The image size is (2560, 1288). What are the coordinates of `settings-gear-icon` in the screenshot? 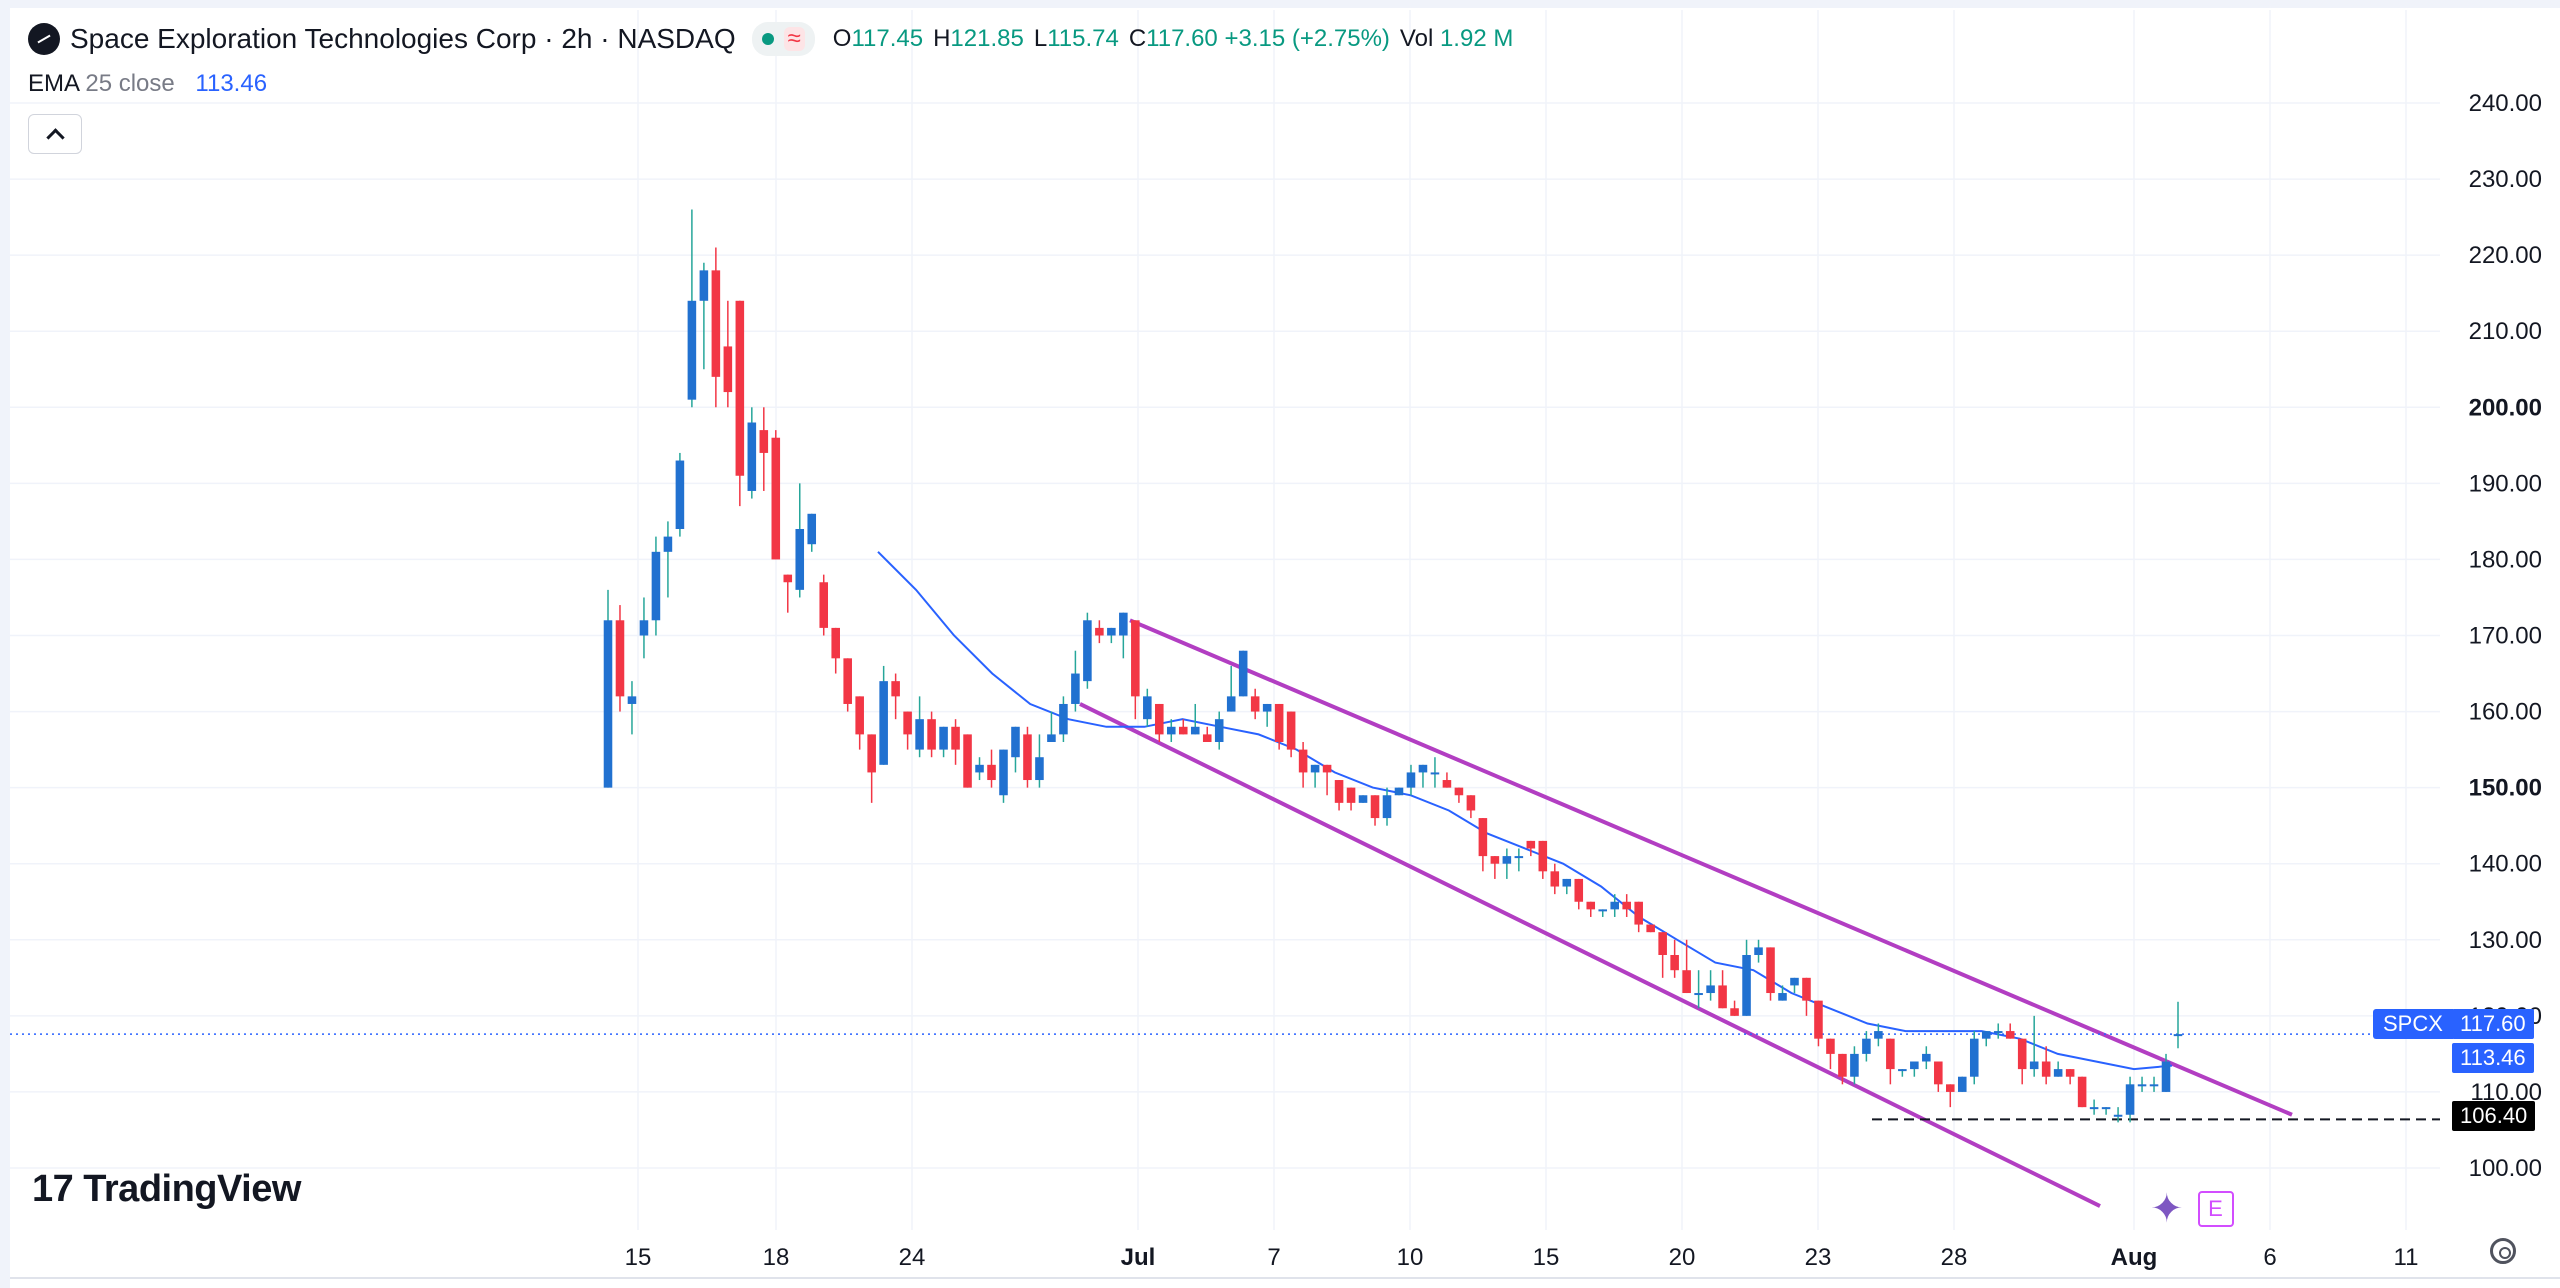 It's located at (2503, 1251).